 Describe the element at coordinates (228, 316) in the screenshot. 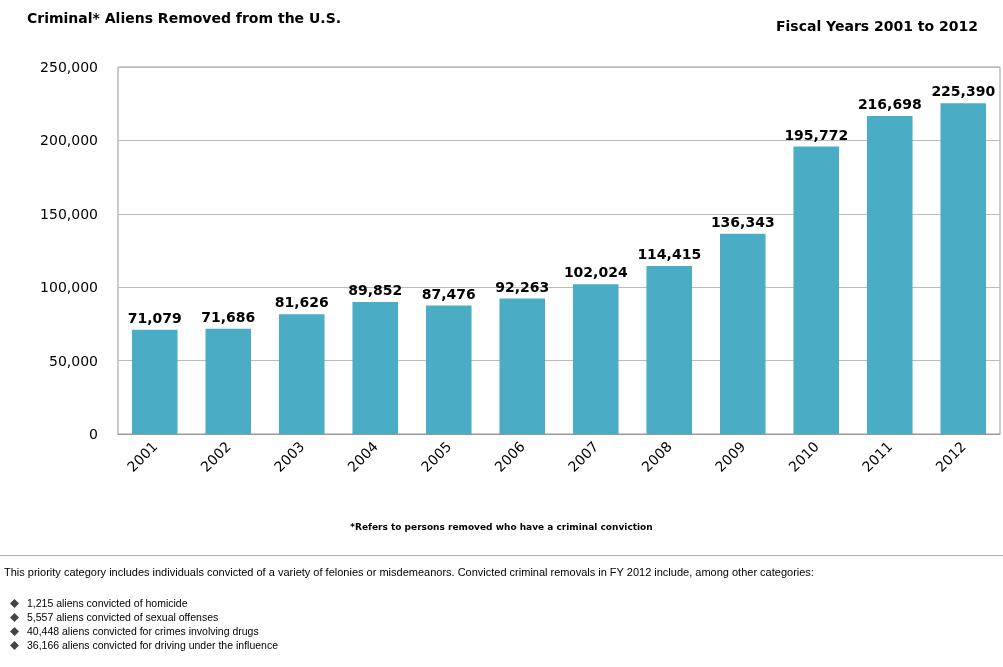

I see `data-label: 71,686` at that location.